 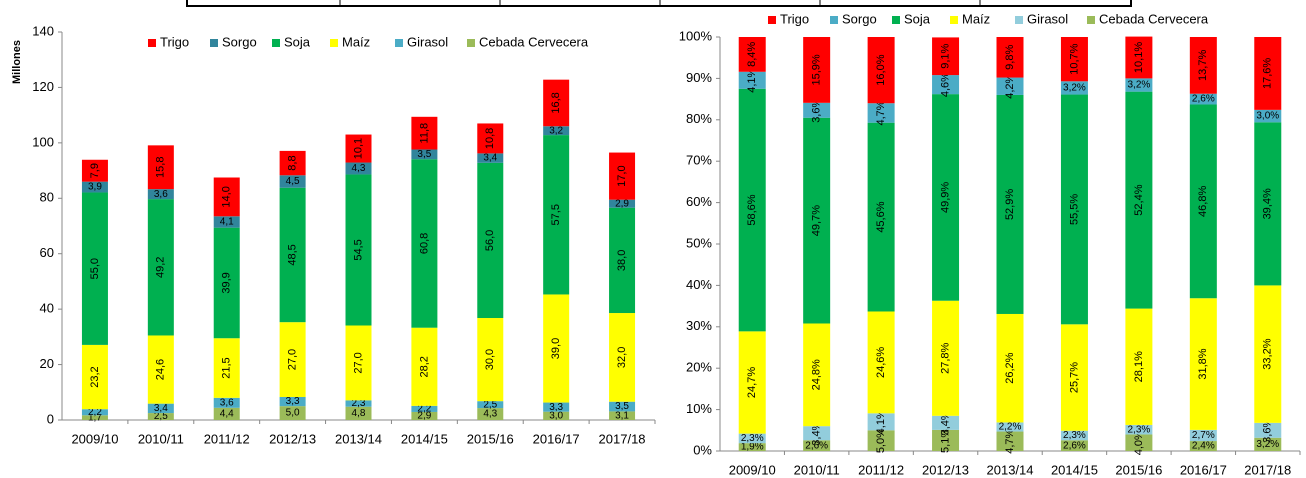 I want to click on value-label: 33,2%, so click(x=1268, y=353).